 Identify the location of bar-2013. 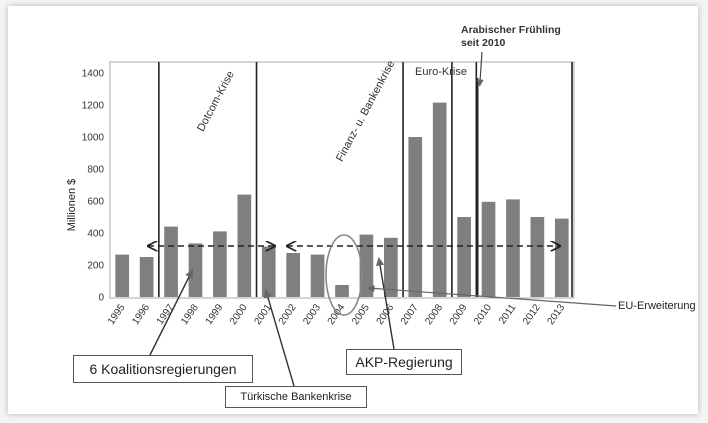
(561, 257).